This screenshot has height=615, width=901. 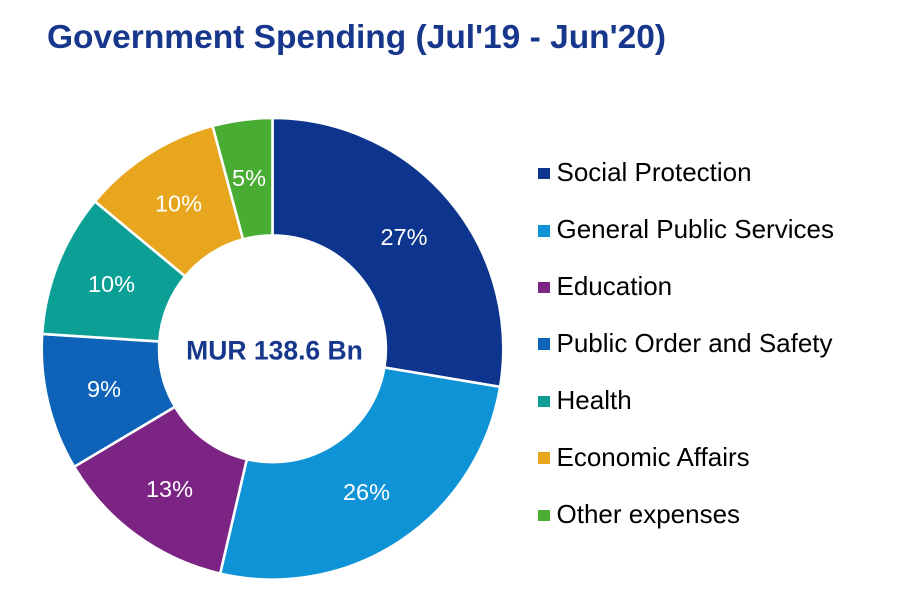 What do you see at coordinates (169, 489) in the screenshot?
I see `svg-text: 13%` at bounding box center [169, 489].